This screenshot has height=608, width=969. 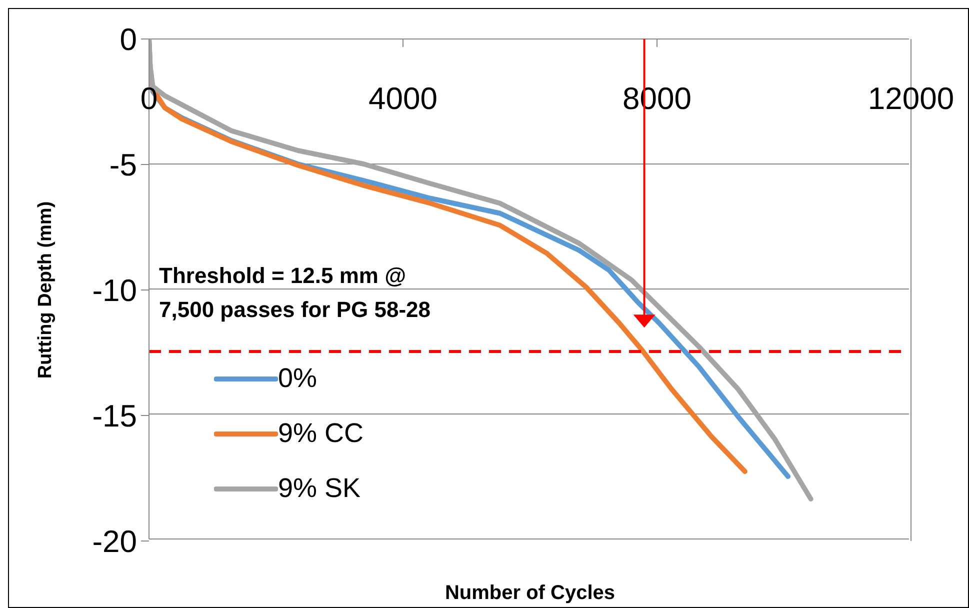 What do you see at coordinates (123, 165) in the screenshot?
I see `y-tick-label: -5` at bounding box center [123, 165].